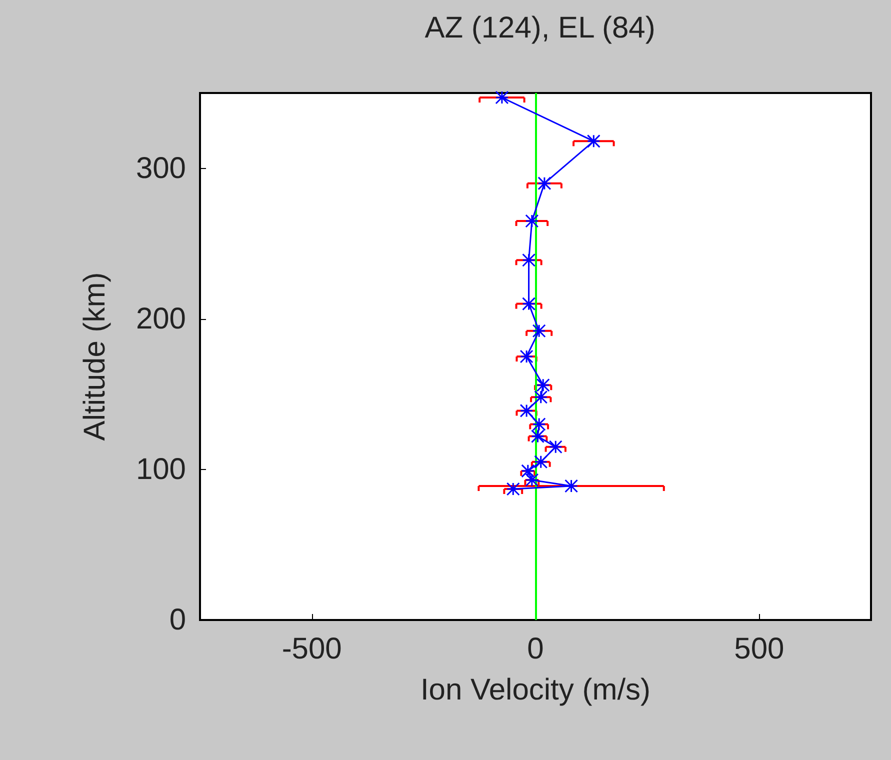  I want to click on y-tick-label: 100, so click(161, 469).